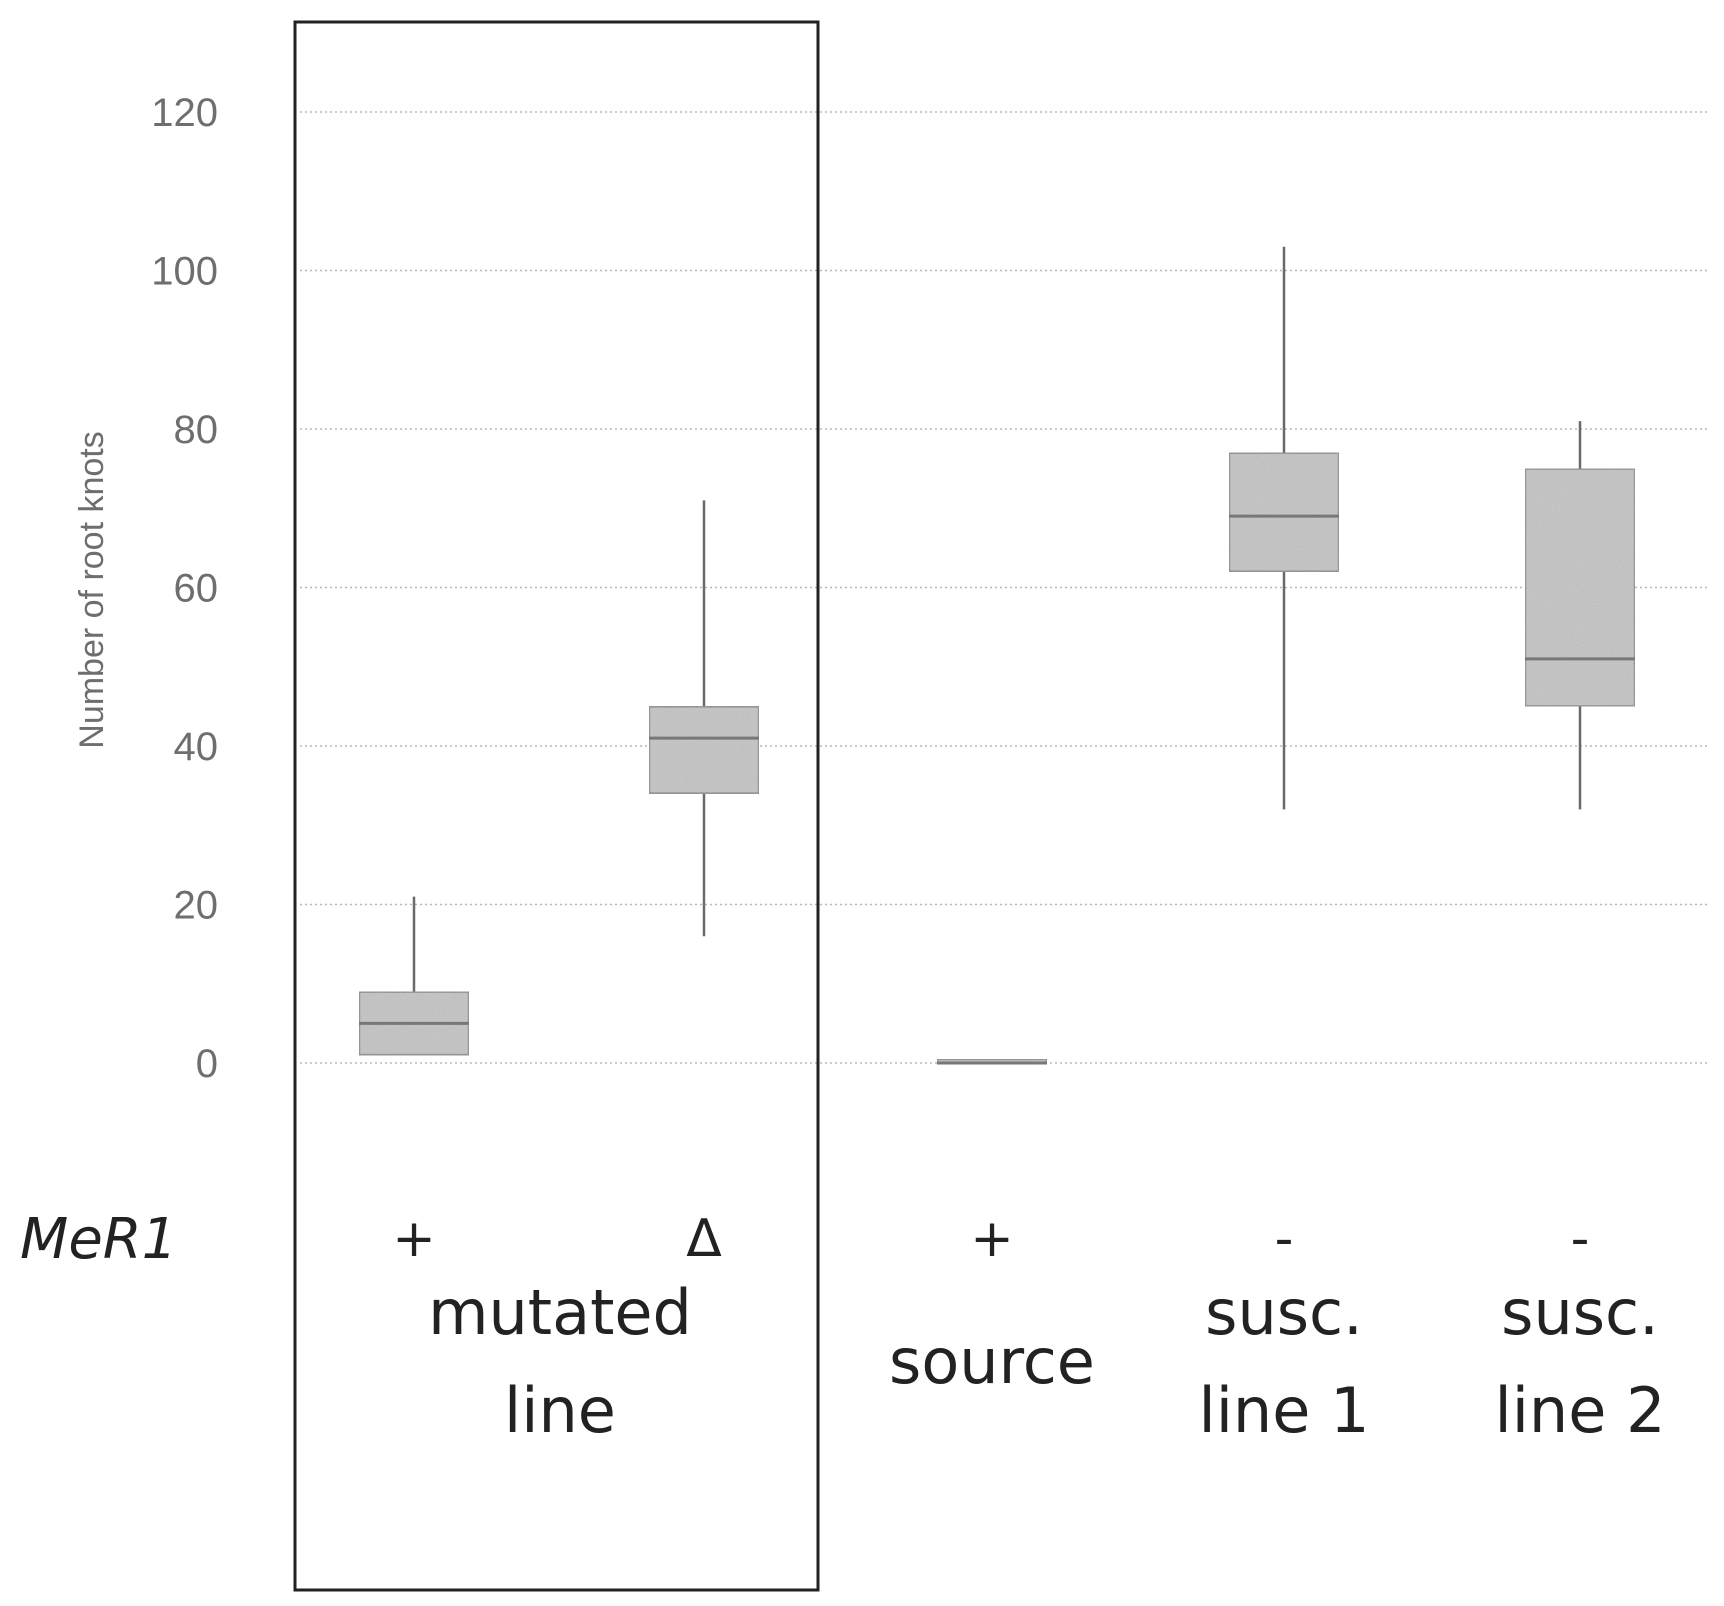  What do you see at coordinates (184, 113) in the screenshot?
I see `y-tick-label: 120` at bounding box center [184, 113].